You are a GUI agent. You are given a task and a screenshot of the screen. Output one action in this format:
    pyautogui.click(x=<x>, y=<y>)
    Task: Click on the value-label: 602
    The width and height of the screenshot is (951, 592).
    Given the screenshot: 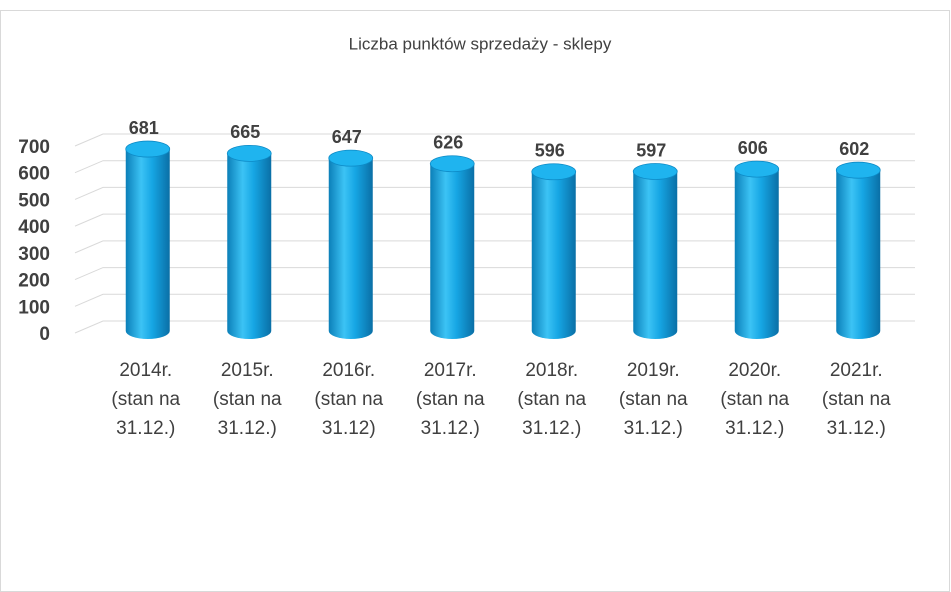 What is the action you would take?
    pyautogui.click(x=854, y=149)
    